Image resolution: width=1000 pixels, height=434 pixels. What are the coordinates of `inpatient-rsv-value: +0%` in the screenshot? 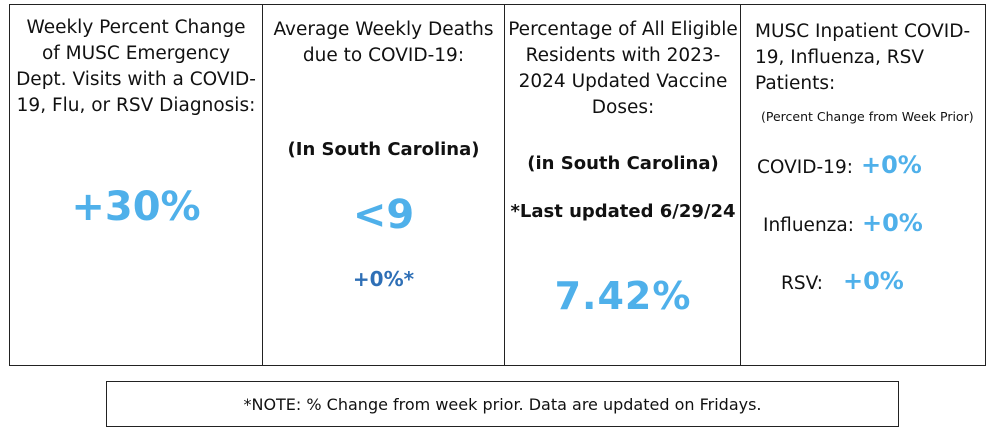 It's located at (873, 281).